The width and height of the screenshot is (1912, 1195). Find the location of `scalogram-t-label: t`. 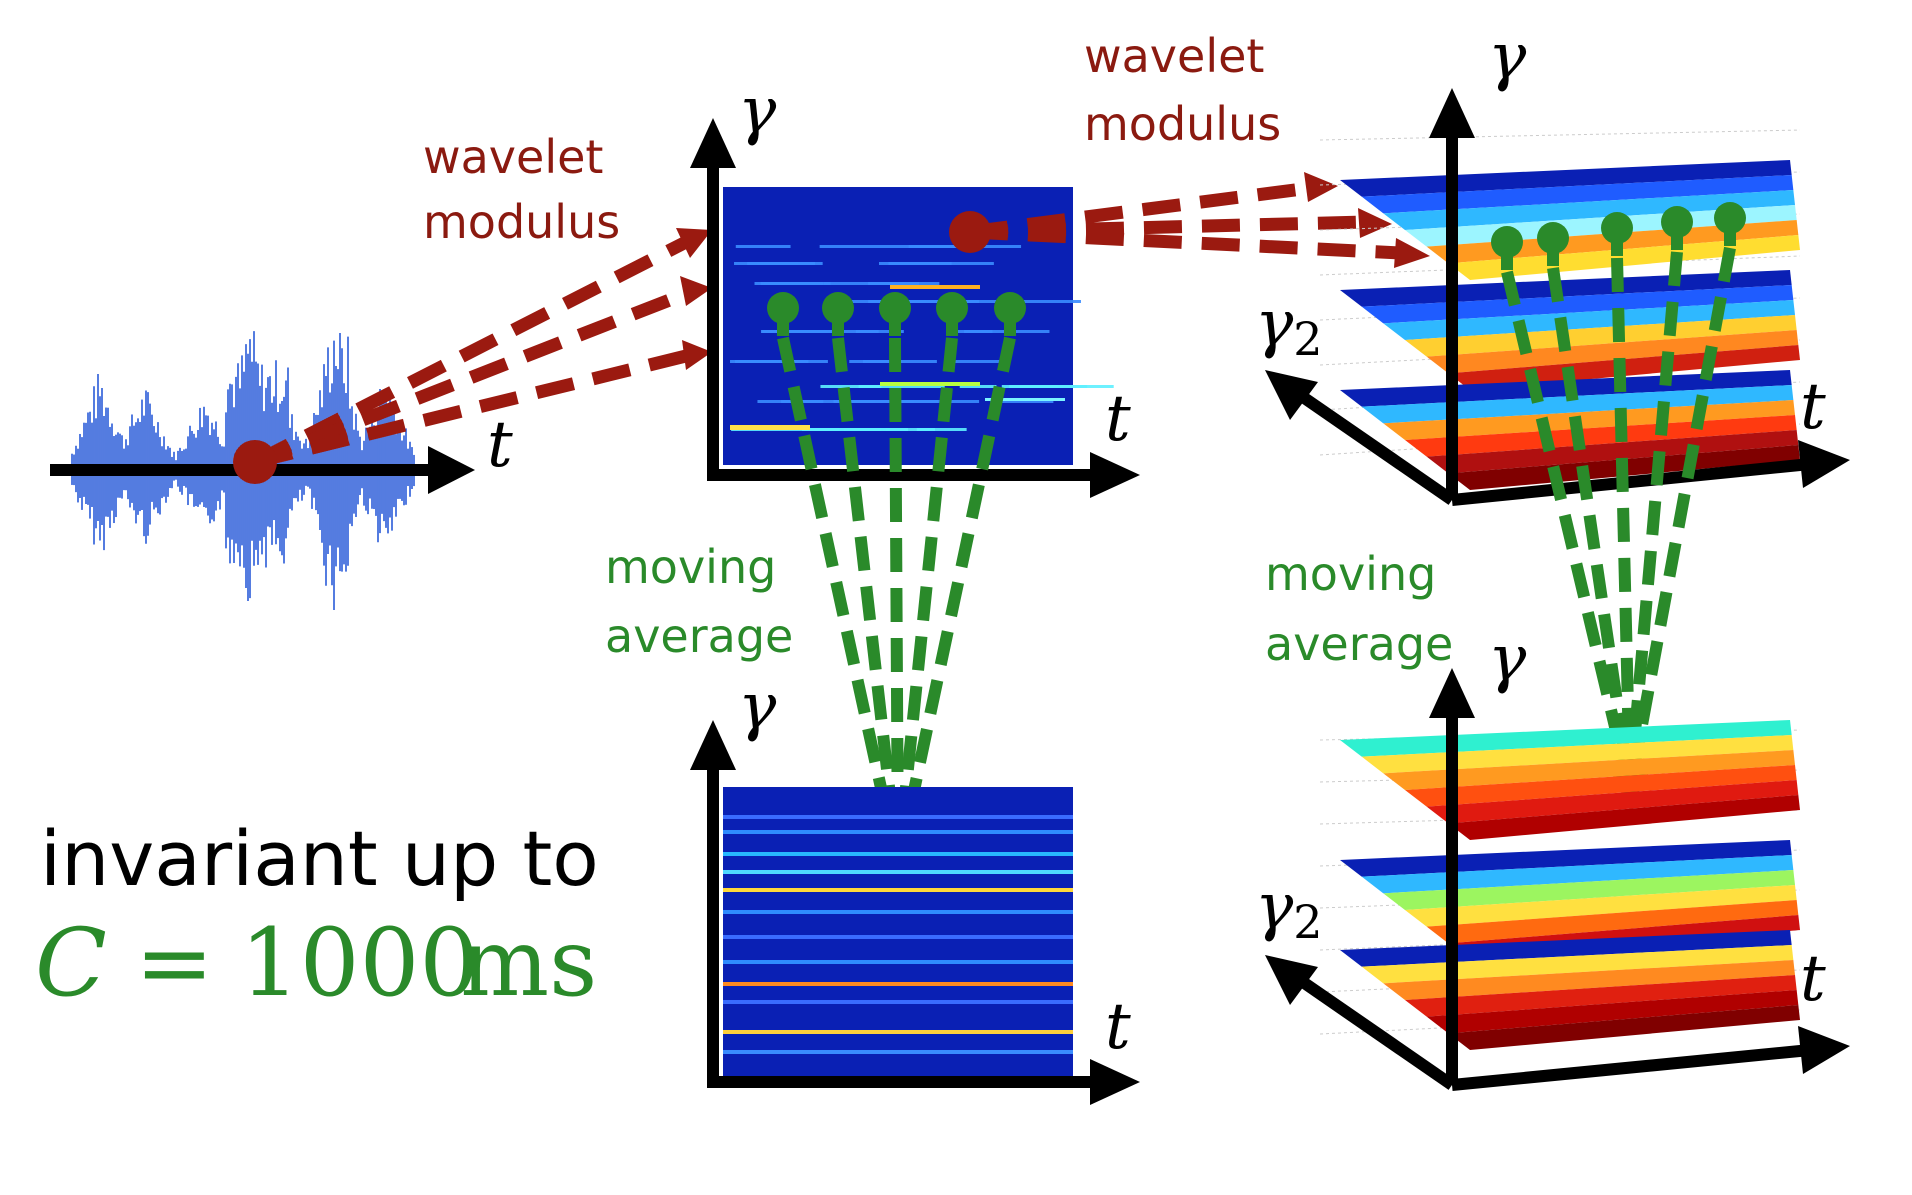

scalogram-t-label: t is located at coordinates (1118, 419).